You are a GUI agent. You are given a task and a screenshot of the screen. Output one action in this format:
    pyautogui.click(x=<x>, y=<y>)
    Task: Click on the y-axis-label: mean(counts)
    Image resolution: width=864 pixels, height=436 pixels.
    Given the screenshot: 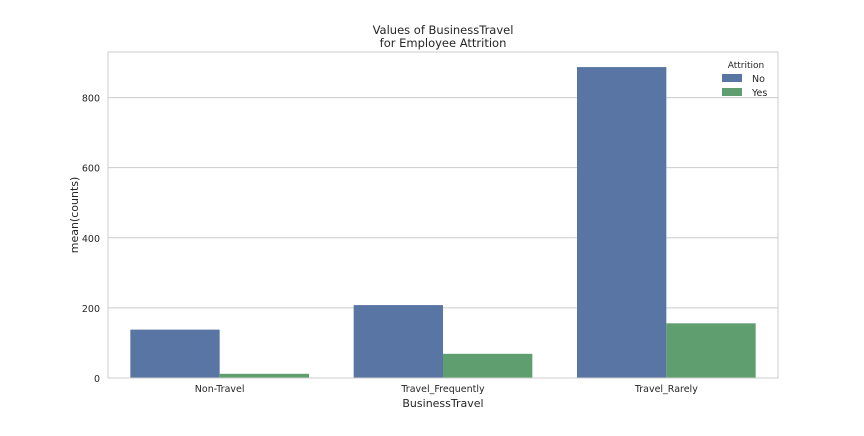 What is the action you would take?
    pyautogui.click(x=74, y=215)
    